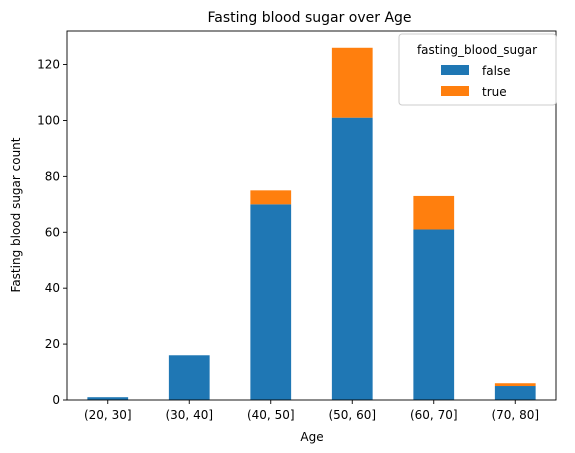 This screenshot has height=453, width=575. Describe the element at coordinates (52, 232) in the screenshot. I see `y-tick-label-60: 60` at that location.